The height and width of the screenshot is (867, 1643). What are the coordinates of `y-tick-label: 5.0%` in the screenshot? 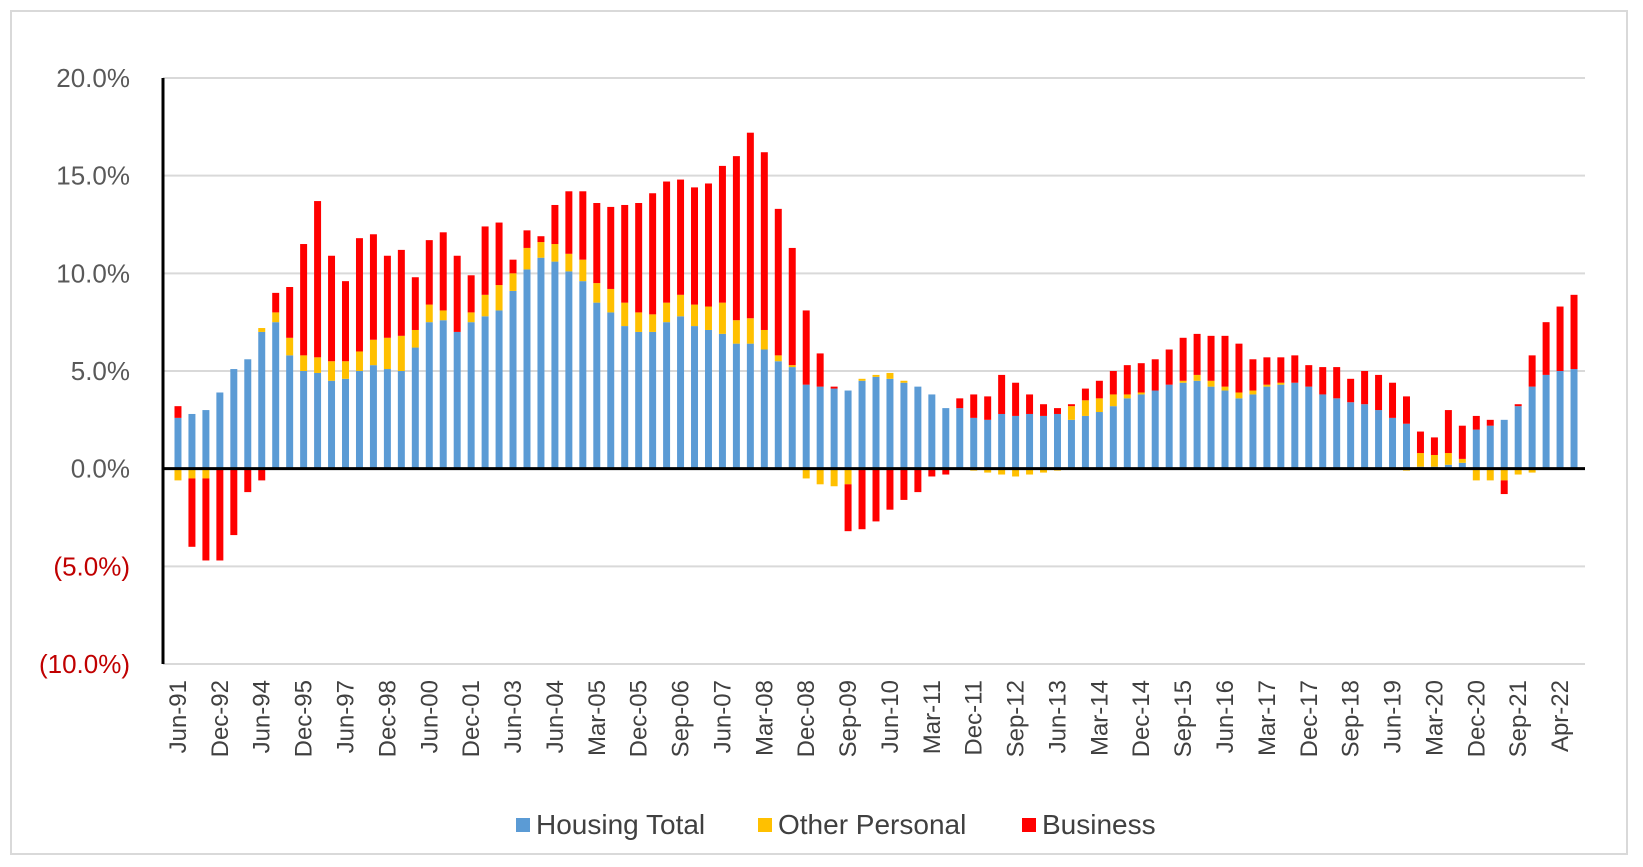 It's located at (100, 371).